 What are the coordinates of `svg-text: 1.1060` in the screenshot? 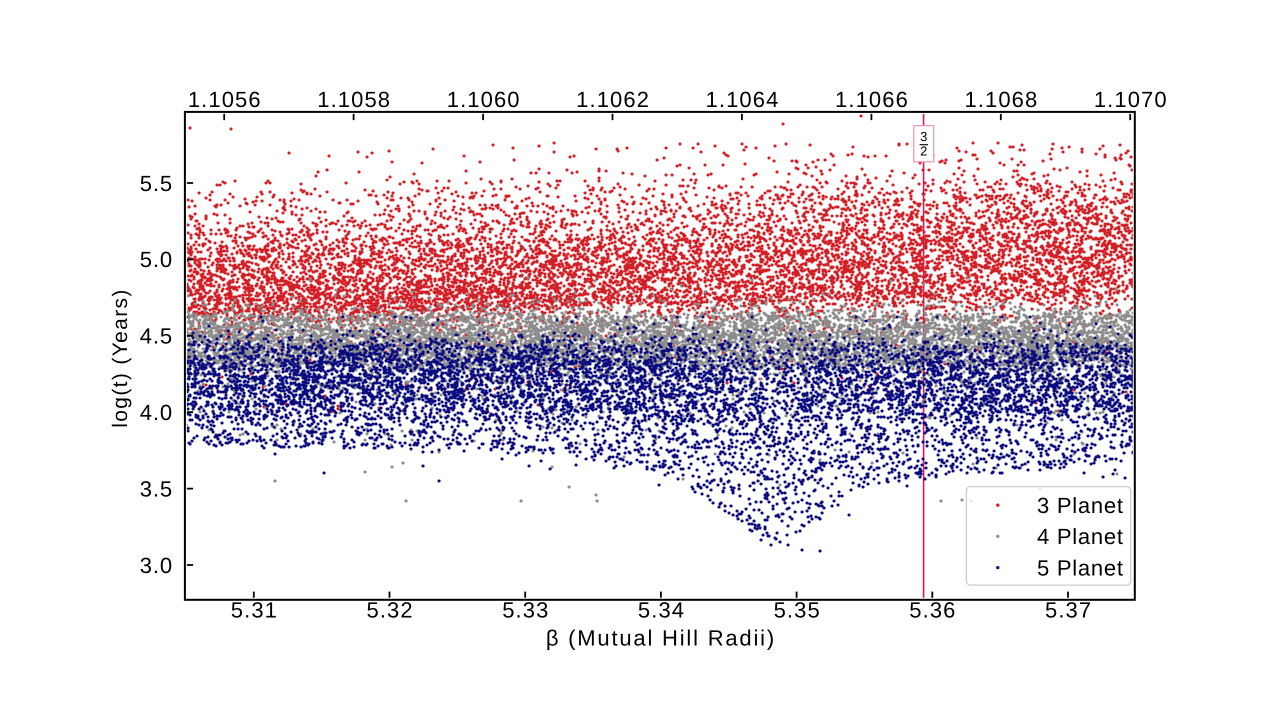 It's located at (484, 99).